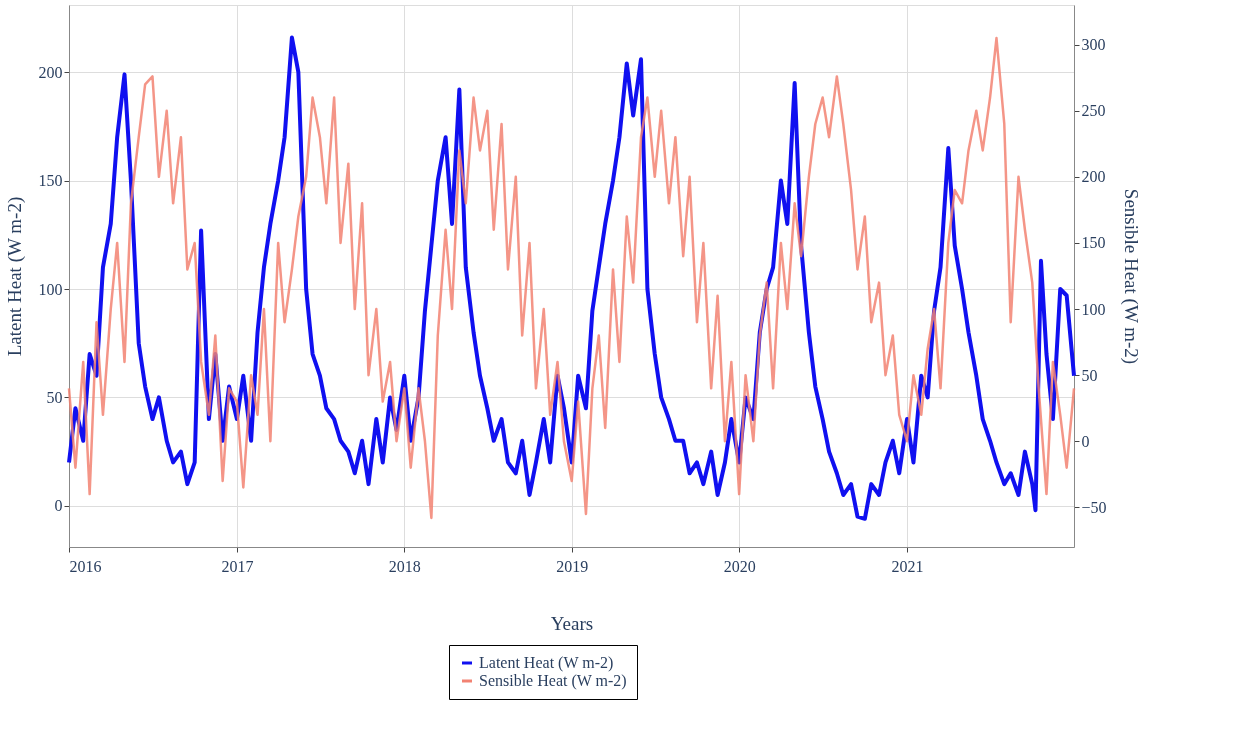 The height and width of the screenshot is (733, 1247). What do you see at coordinates (1093, 309) in the screenshot?
I see `y2-tick-label: 100` at bounding box center [1093, 309].